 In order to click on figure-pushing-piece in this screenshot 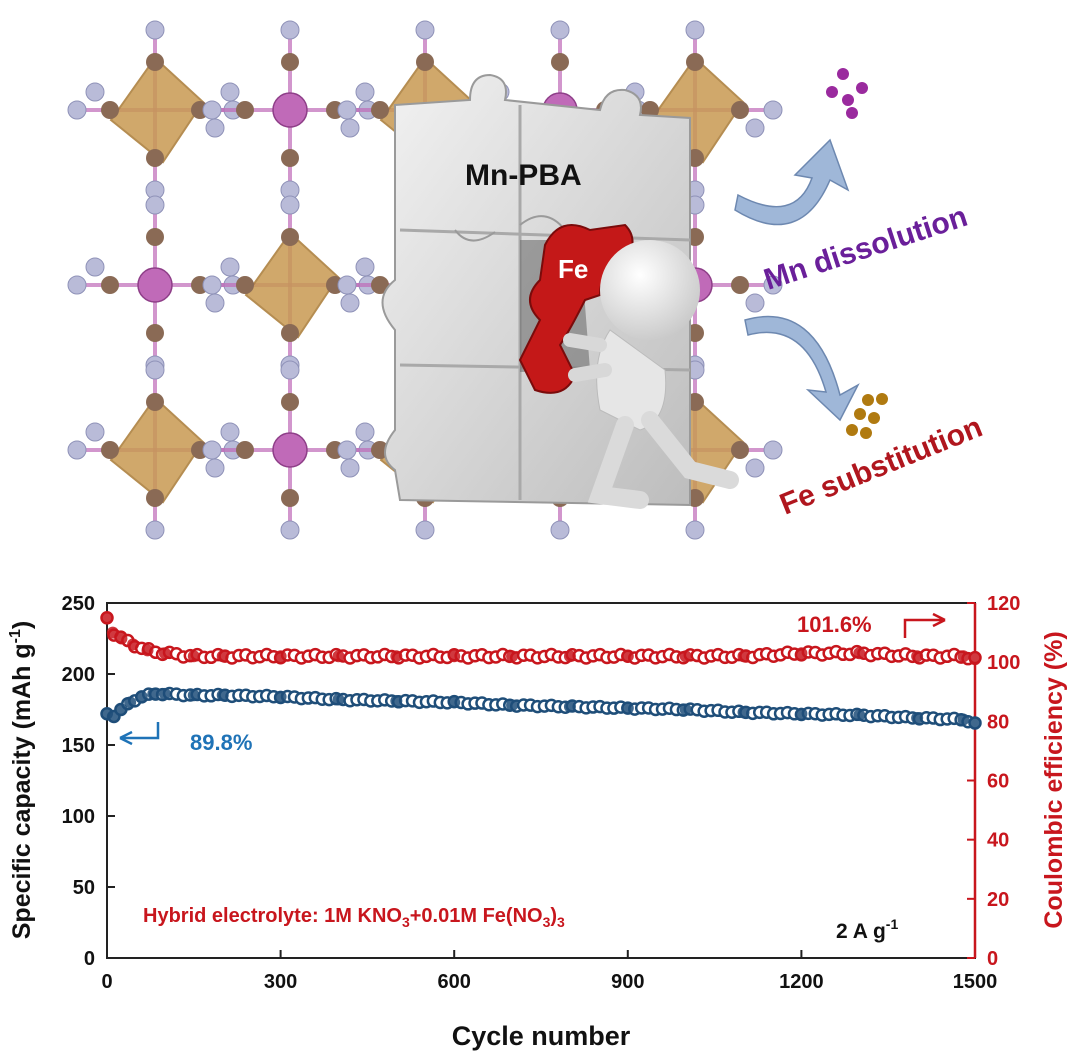, I will do `click(651, 374)`.